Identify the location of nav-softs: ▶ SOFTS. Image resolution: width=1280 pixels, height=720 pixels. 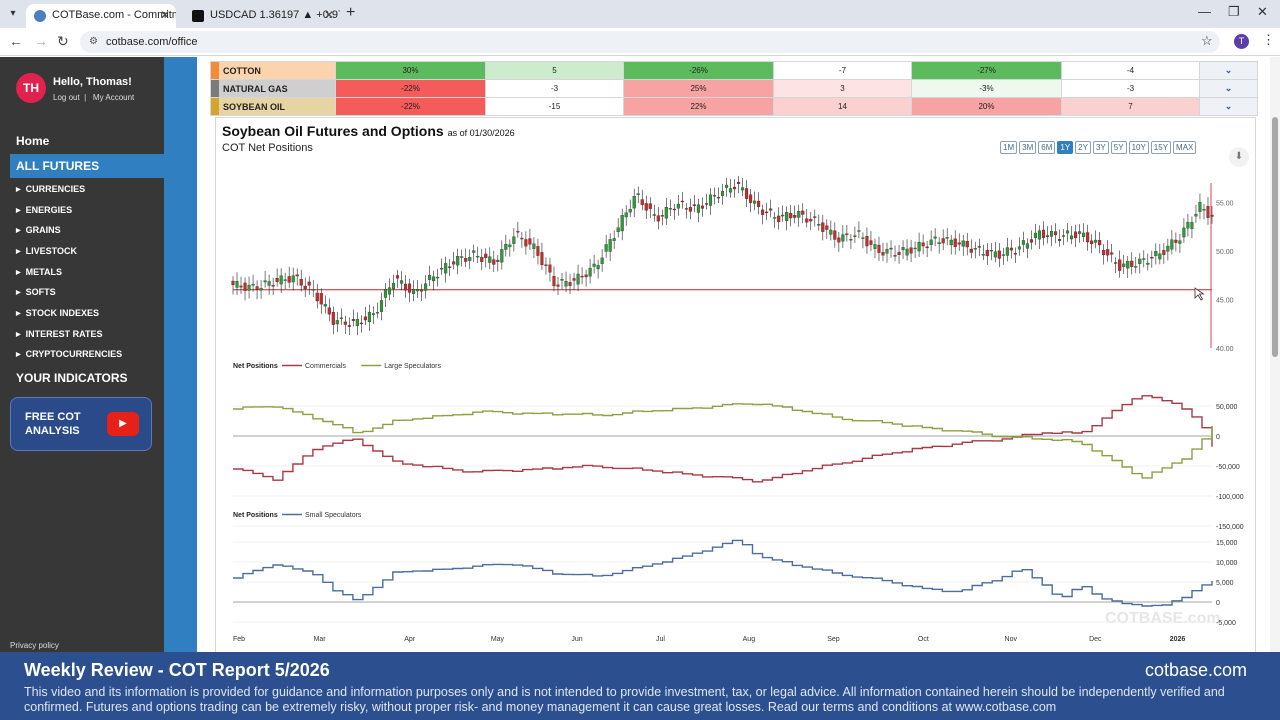
(36, 292).